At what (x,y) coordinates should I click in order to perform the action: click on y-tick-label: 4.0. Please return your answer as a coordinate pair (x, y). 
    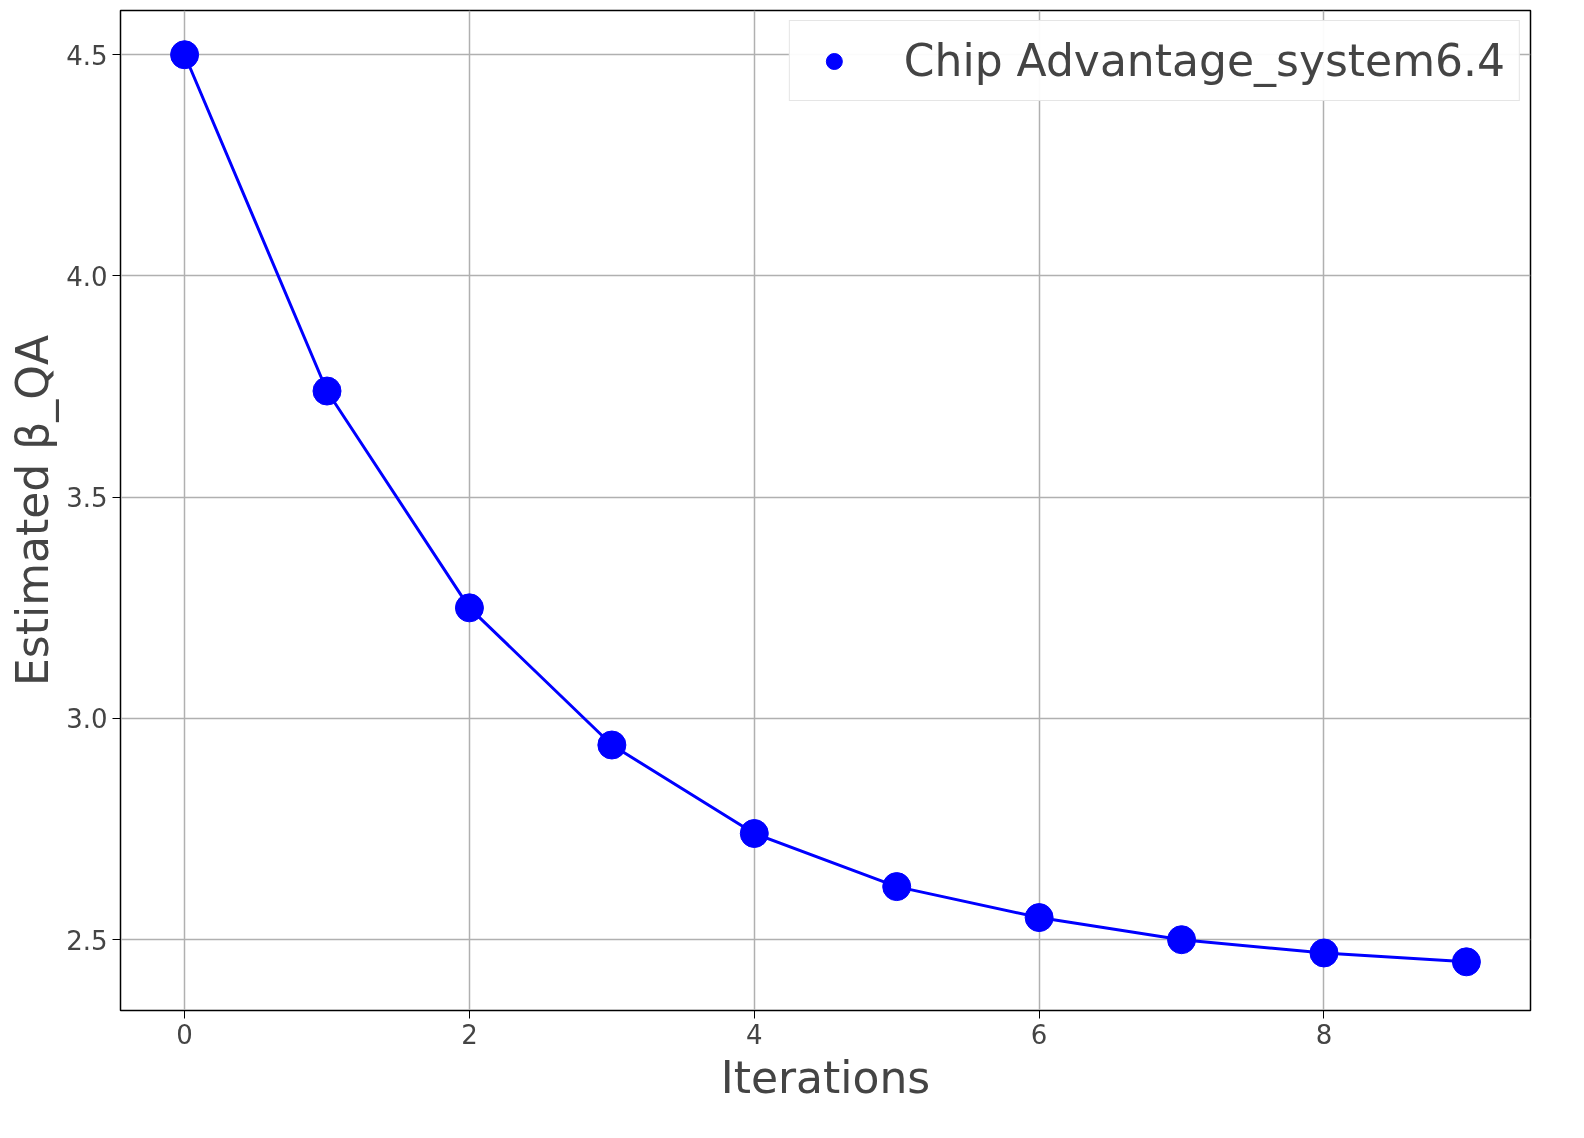
    Looking at the image, I should click on (87, 276).